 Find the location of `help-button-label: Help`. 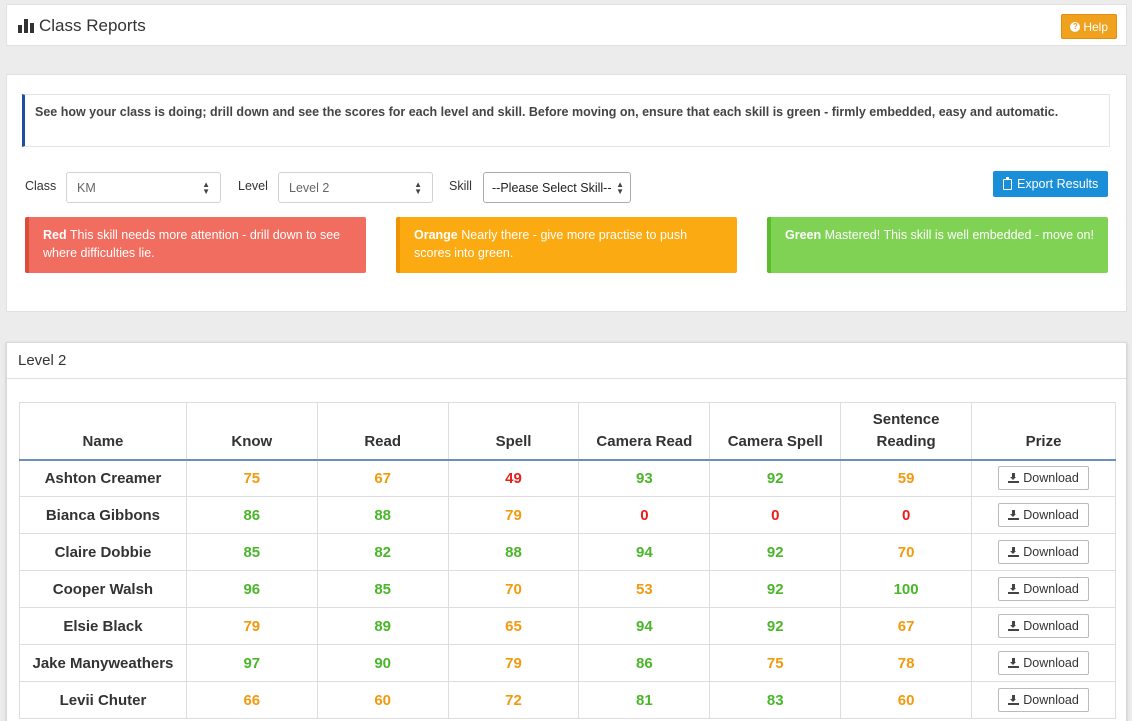

help-button-label: Help is located at coordinates (1095, 26).